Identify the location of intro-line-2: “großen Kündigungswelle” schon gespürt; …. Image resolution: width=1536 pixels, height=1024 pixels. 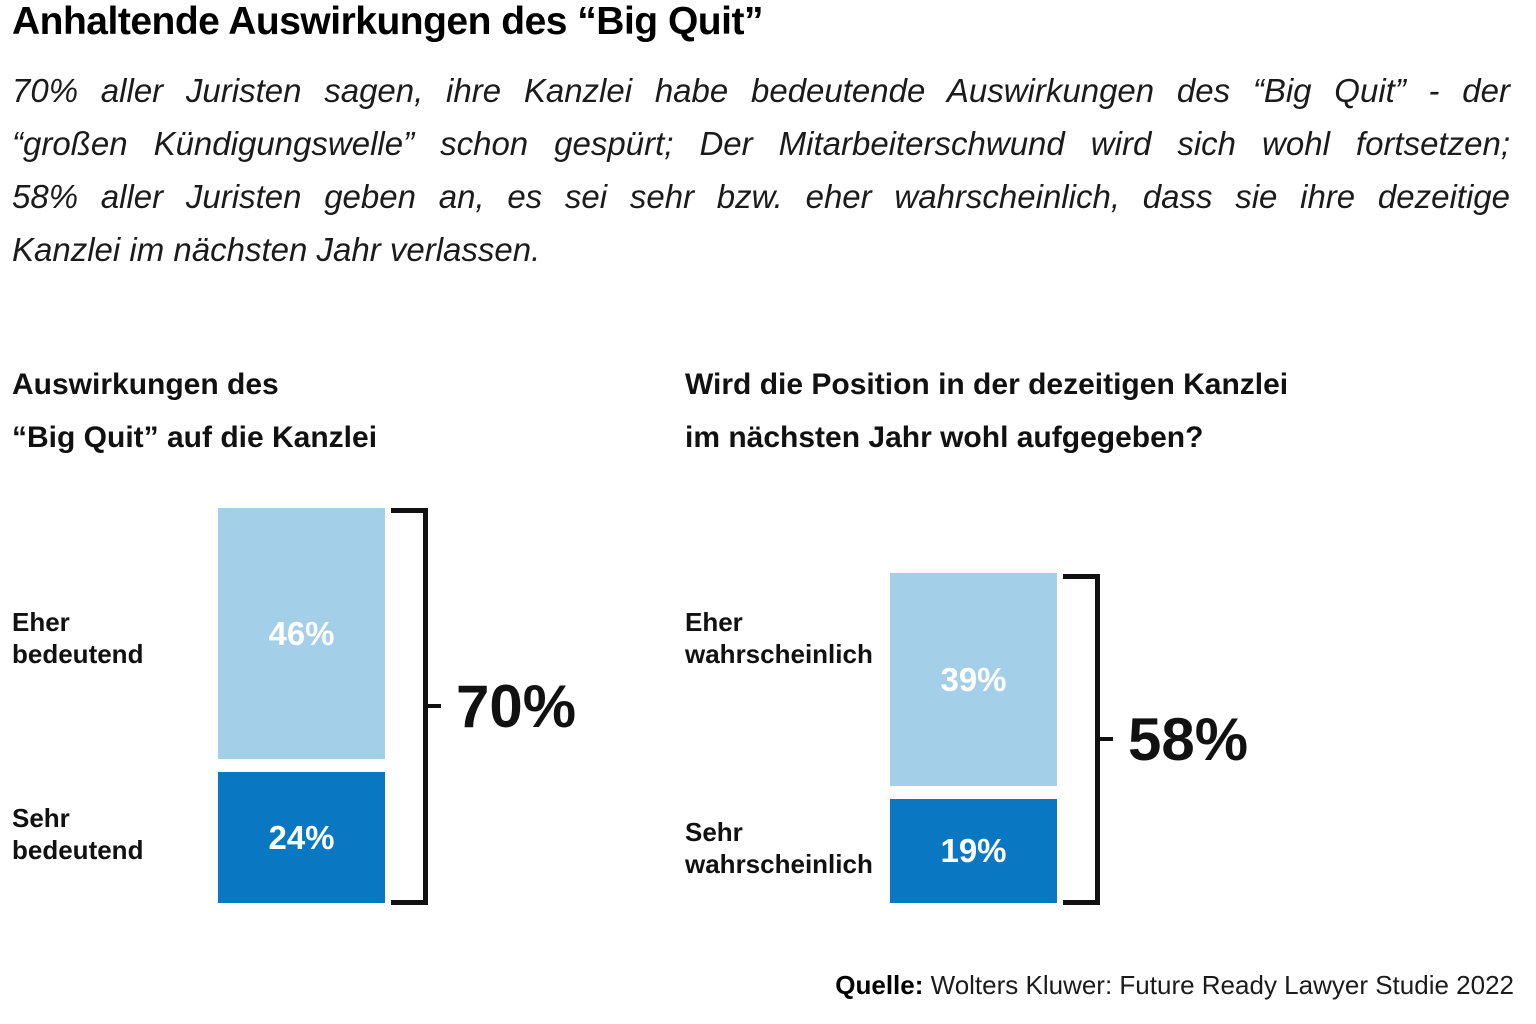
(761, 143).